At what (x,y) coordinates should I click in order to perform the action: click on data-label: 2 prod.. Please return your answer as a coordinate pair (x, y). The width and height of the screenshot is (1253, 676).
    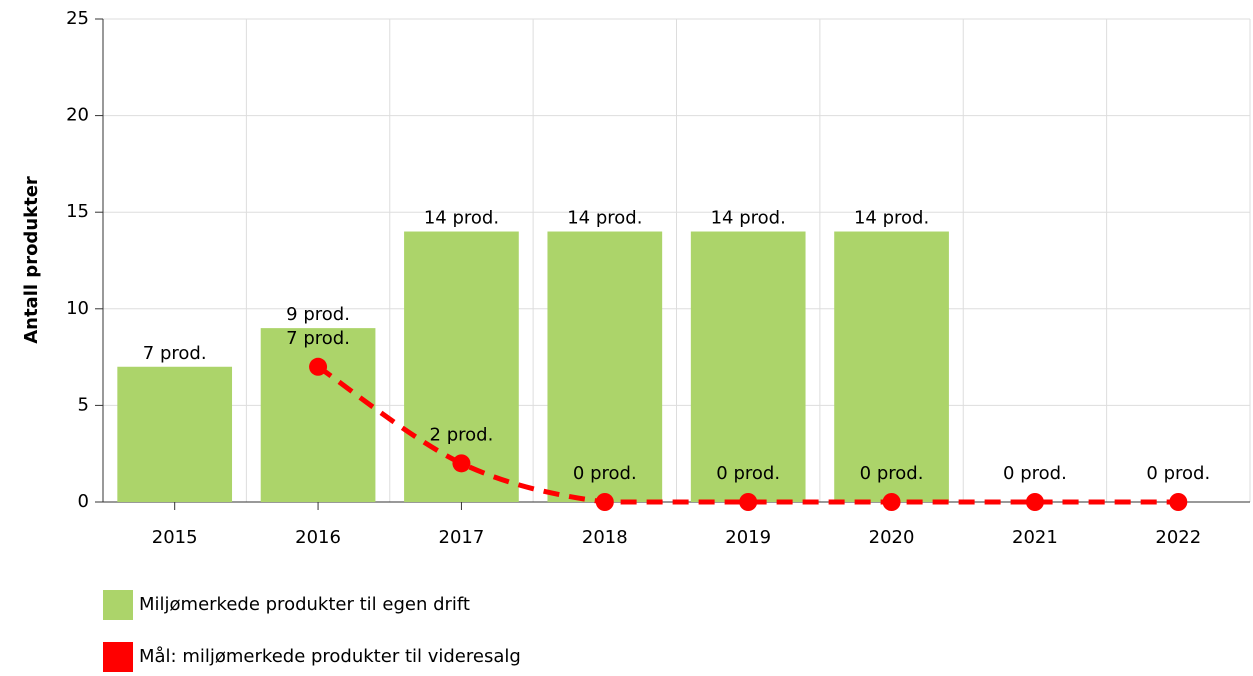
    Looking at the image, I should click on (462, 434).